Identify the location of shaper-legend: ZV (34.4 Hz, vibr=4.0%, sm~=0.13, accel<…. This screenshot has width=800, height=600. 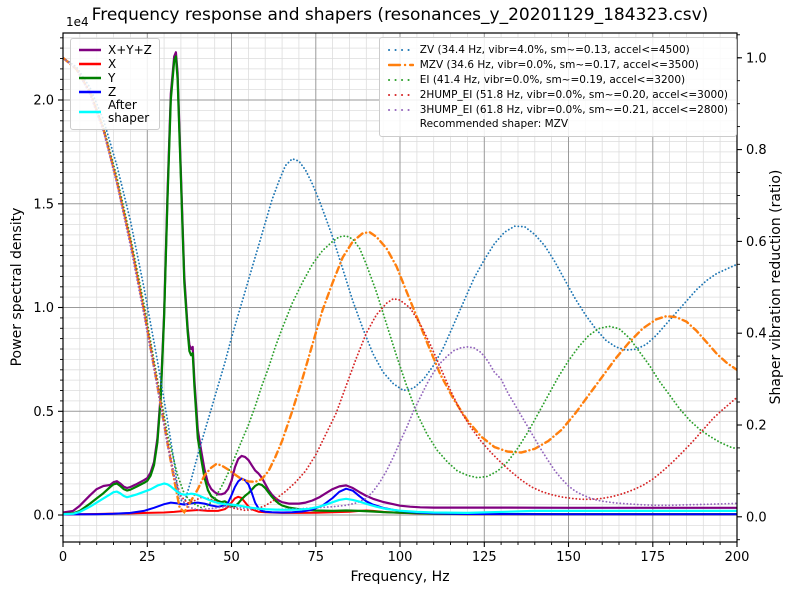
(557, 87).